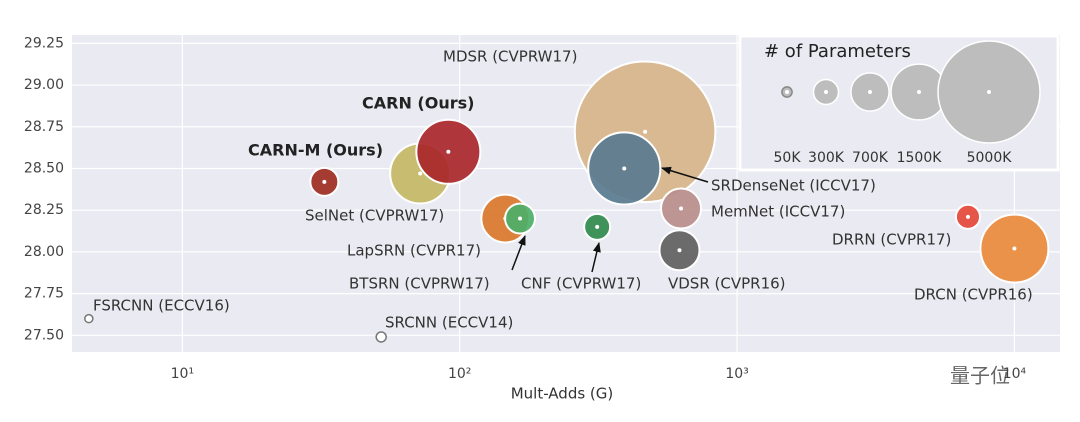  What do you see at coordinates (315, 150) in the screenshot?
I see `point-label: CARN-M (Ours)` at bounding box center [315, 150].